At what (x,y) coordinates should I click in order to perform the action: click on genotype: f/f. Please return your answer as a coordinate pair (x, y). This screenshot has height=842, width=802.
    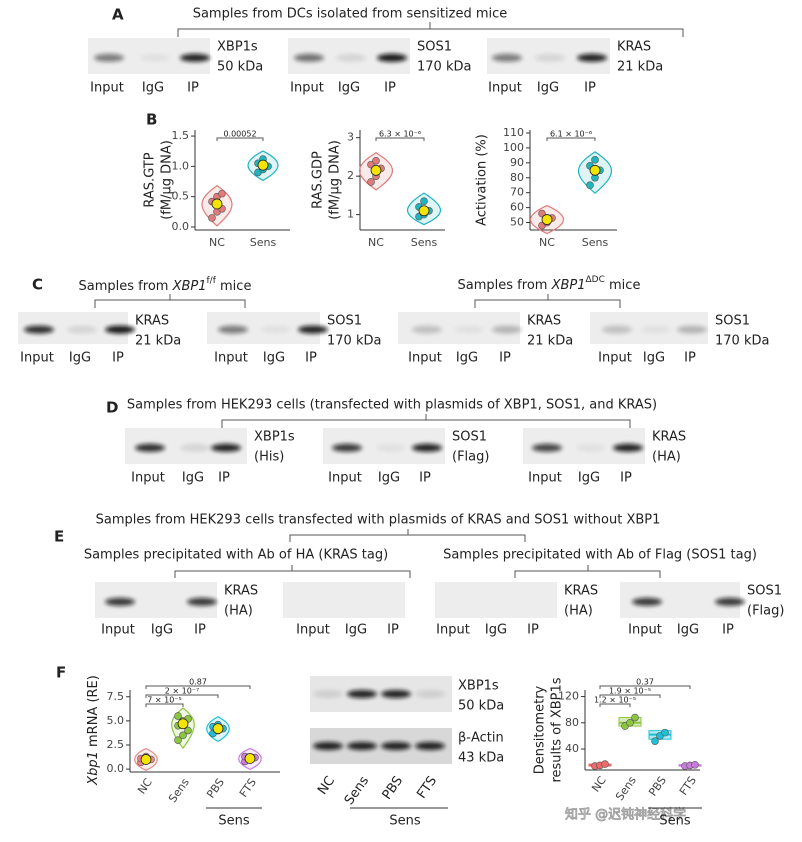
    Looking at the image, I should click on (212, 281).